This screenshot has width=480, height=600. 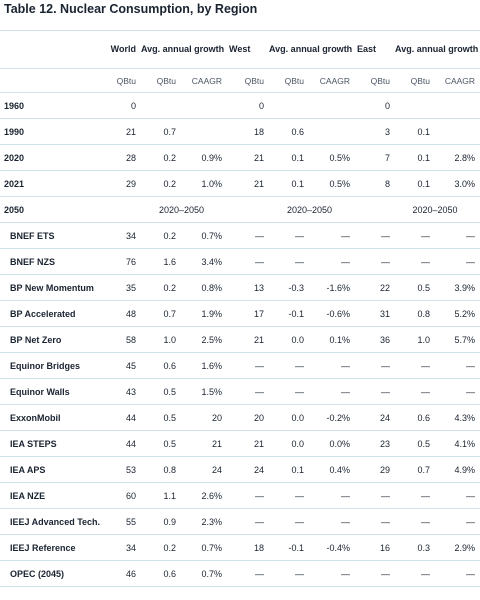 I want to click on table-cell: 1.0, so click(x=415, y=339).